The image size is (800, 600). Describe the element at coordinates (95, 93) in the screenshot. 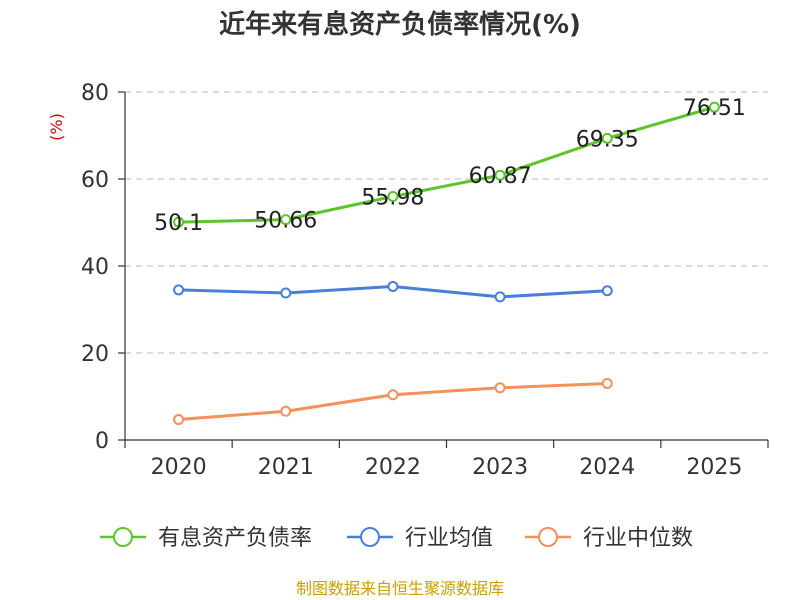

I see `y-tick-label: 80` at that location.